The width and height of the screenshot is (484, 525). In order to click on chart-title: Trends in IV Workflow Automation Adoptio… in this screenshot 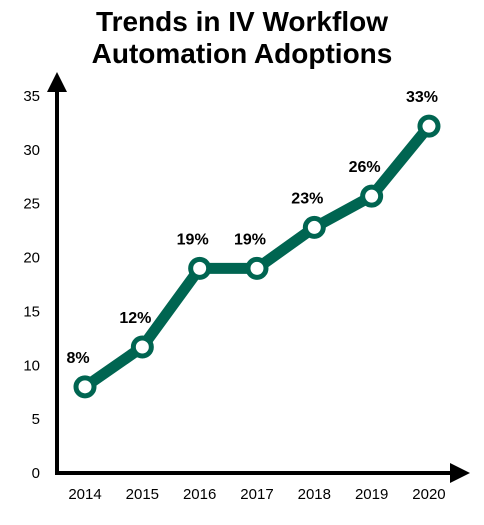, I will do `click(242, 38)`.